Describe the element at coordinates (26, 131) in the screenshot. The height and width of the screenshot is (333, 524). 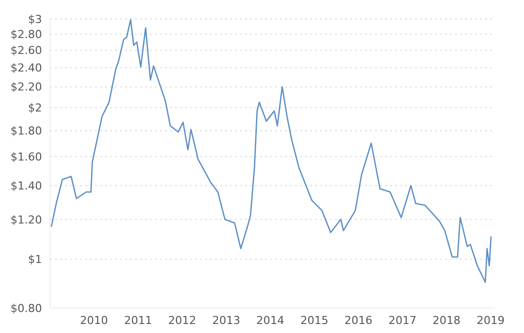
I see `y-tick-label: $1.80` at that location.